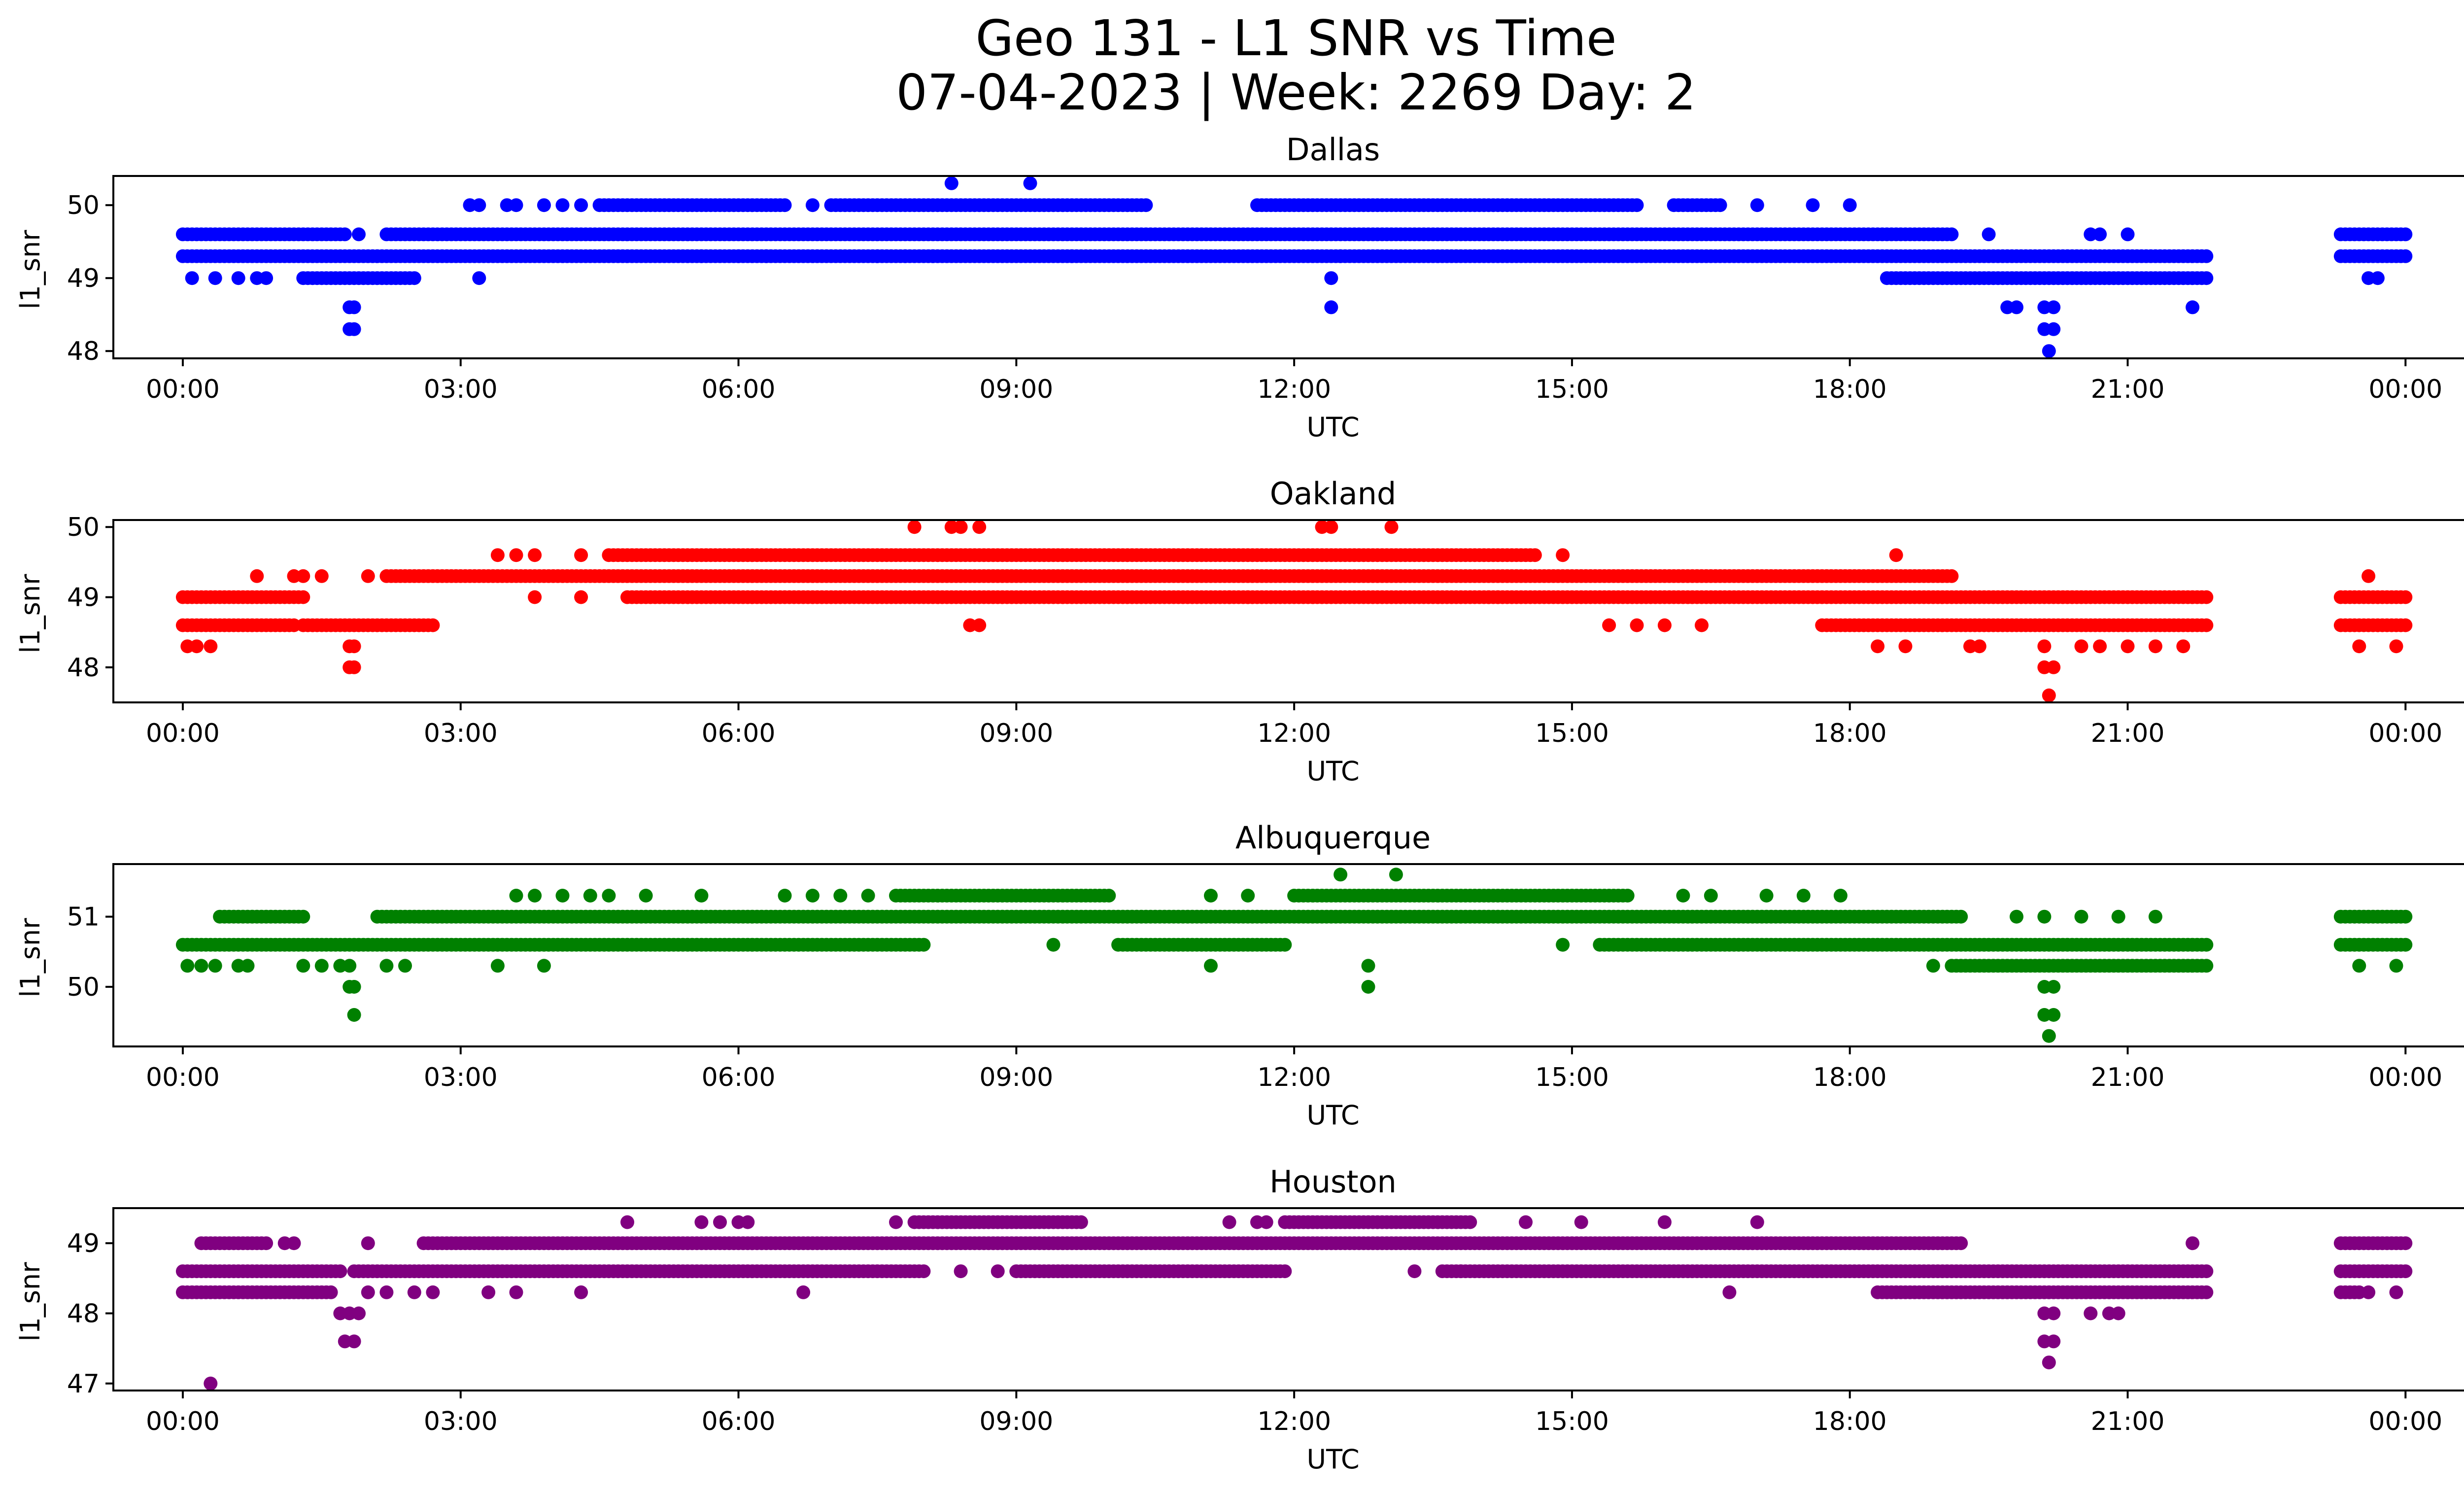  I want to click on subplot-title-houston: Houston, so click(1333, 1182).